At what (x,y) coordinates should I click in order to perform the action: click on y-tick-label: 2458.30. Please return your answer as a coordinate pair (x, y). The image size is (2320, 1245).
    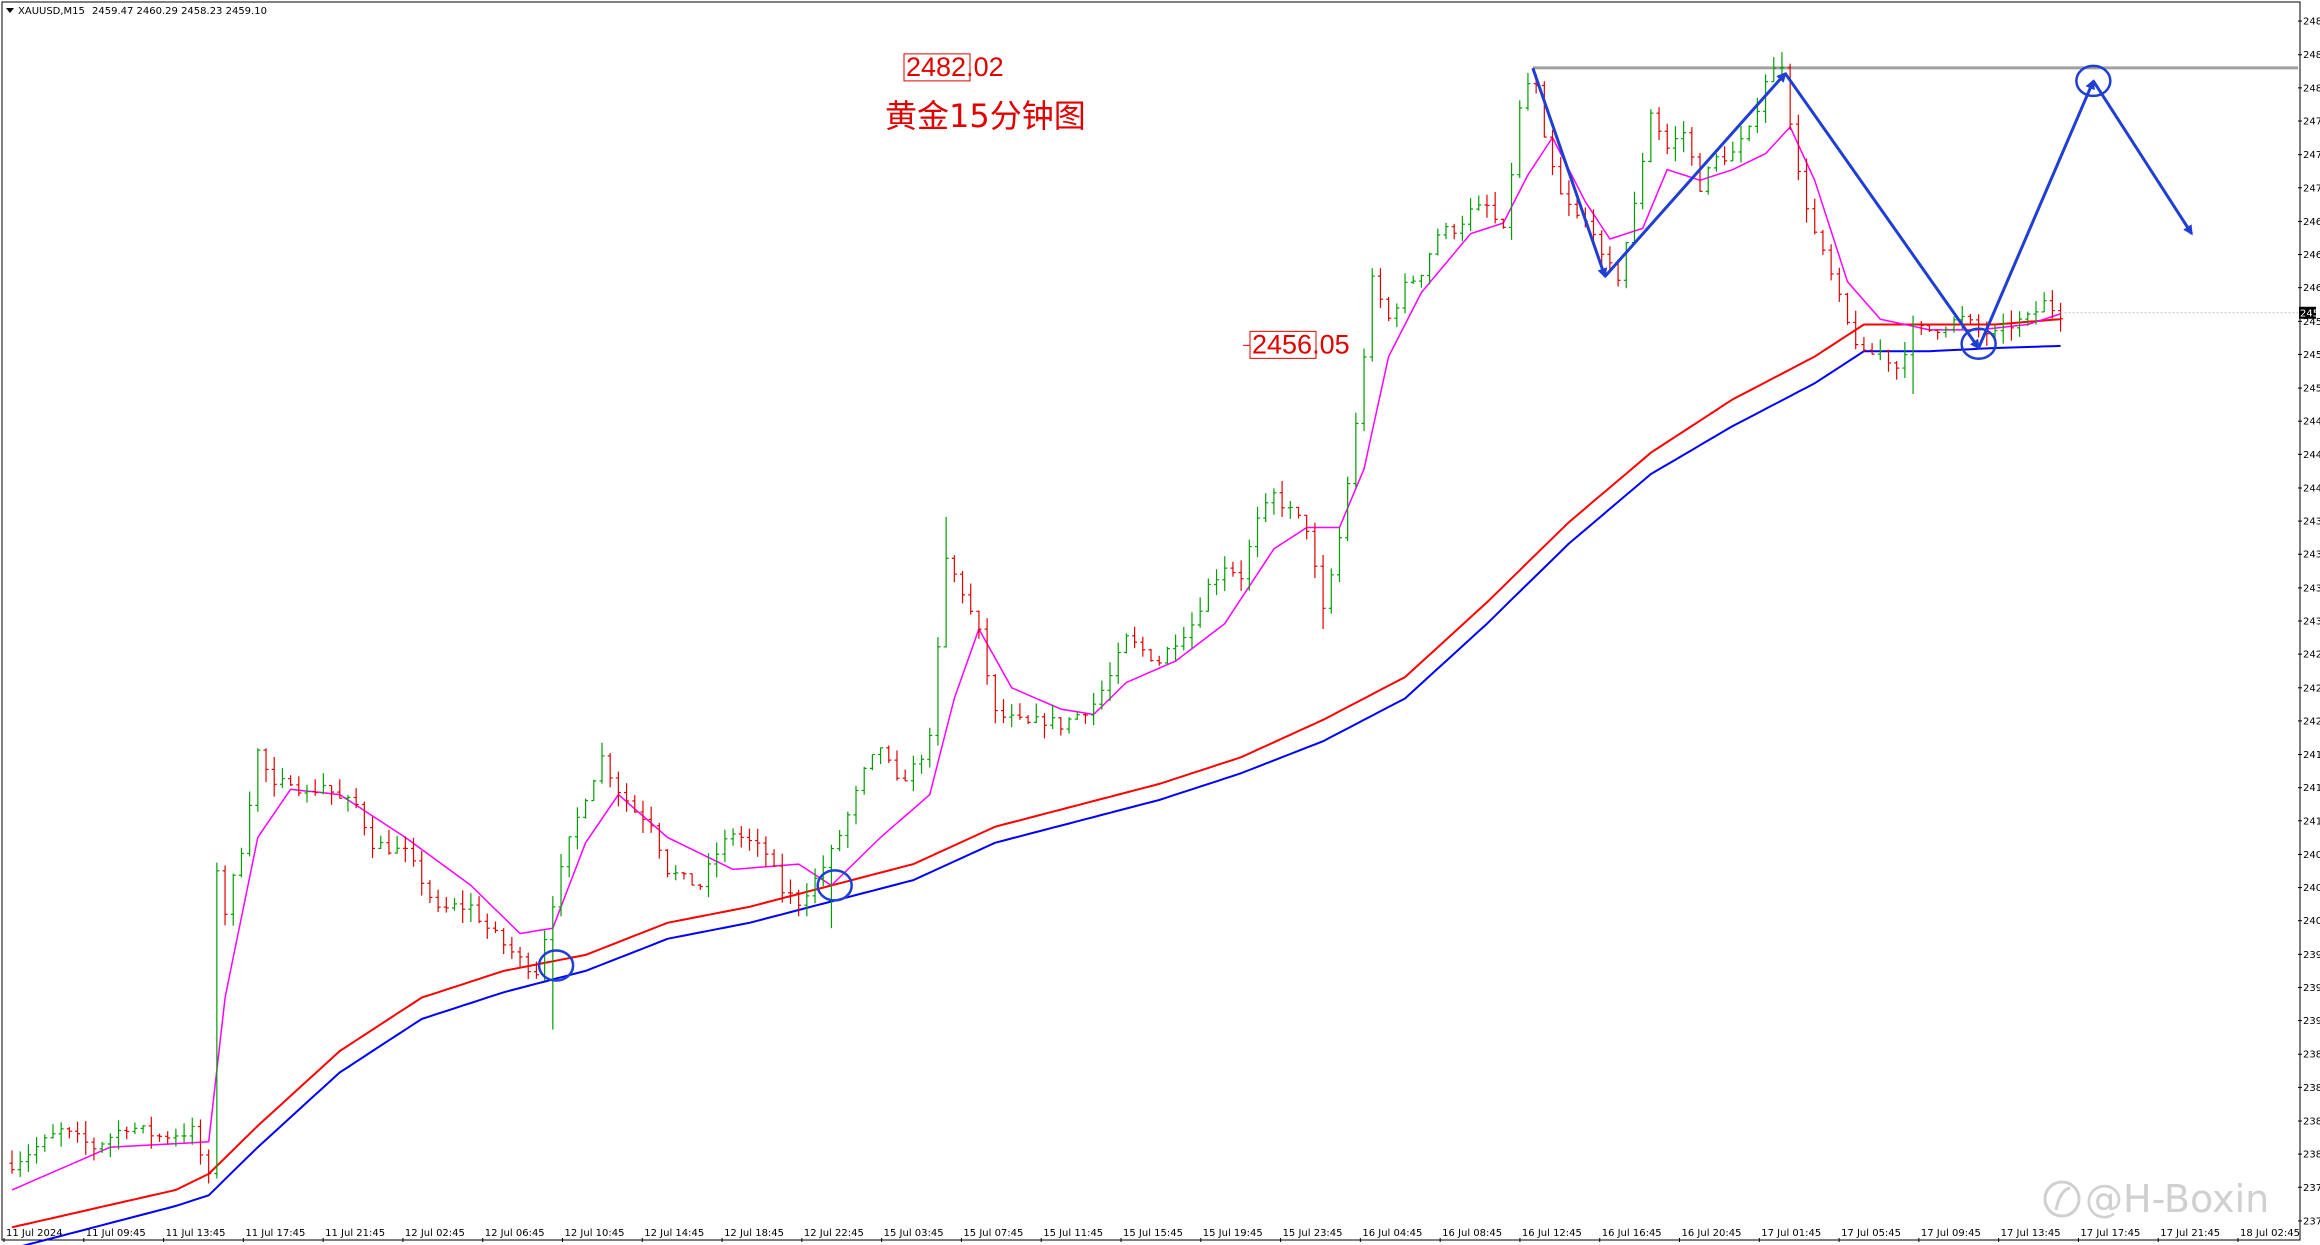
    Looking at the image, I should click on (2311, 322).